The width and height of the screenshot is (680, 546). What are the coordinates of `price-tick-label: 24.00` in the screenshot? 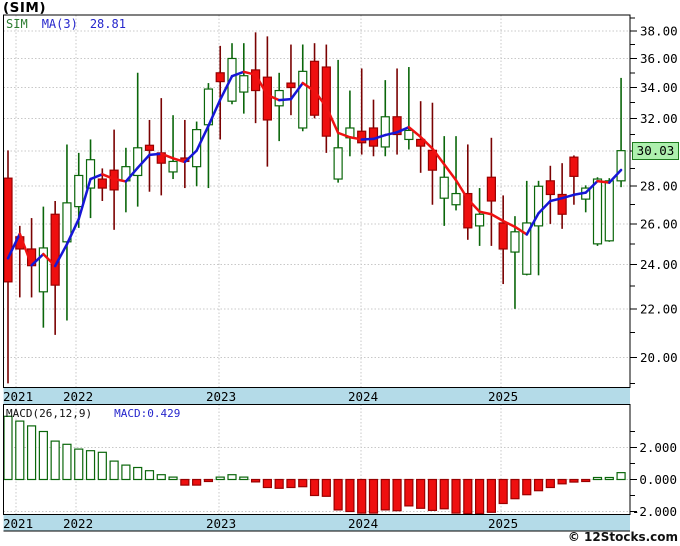 It's located at (659, 264).